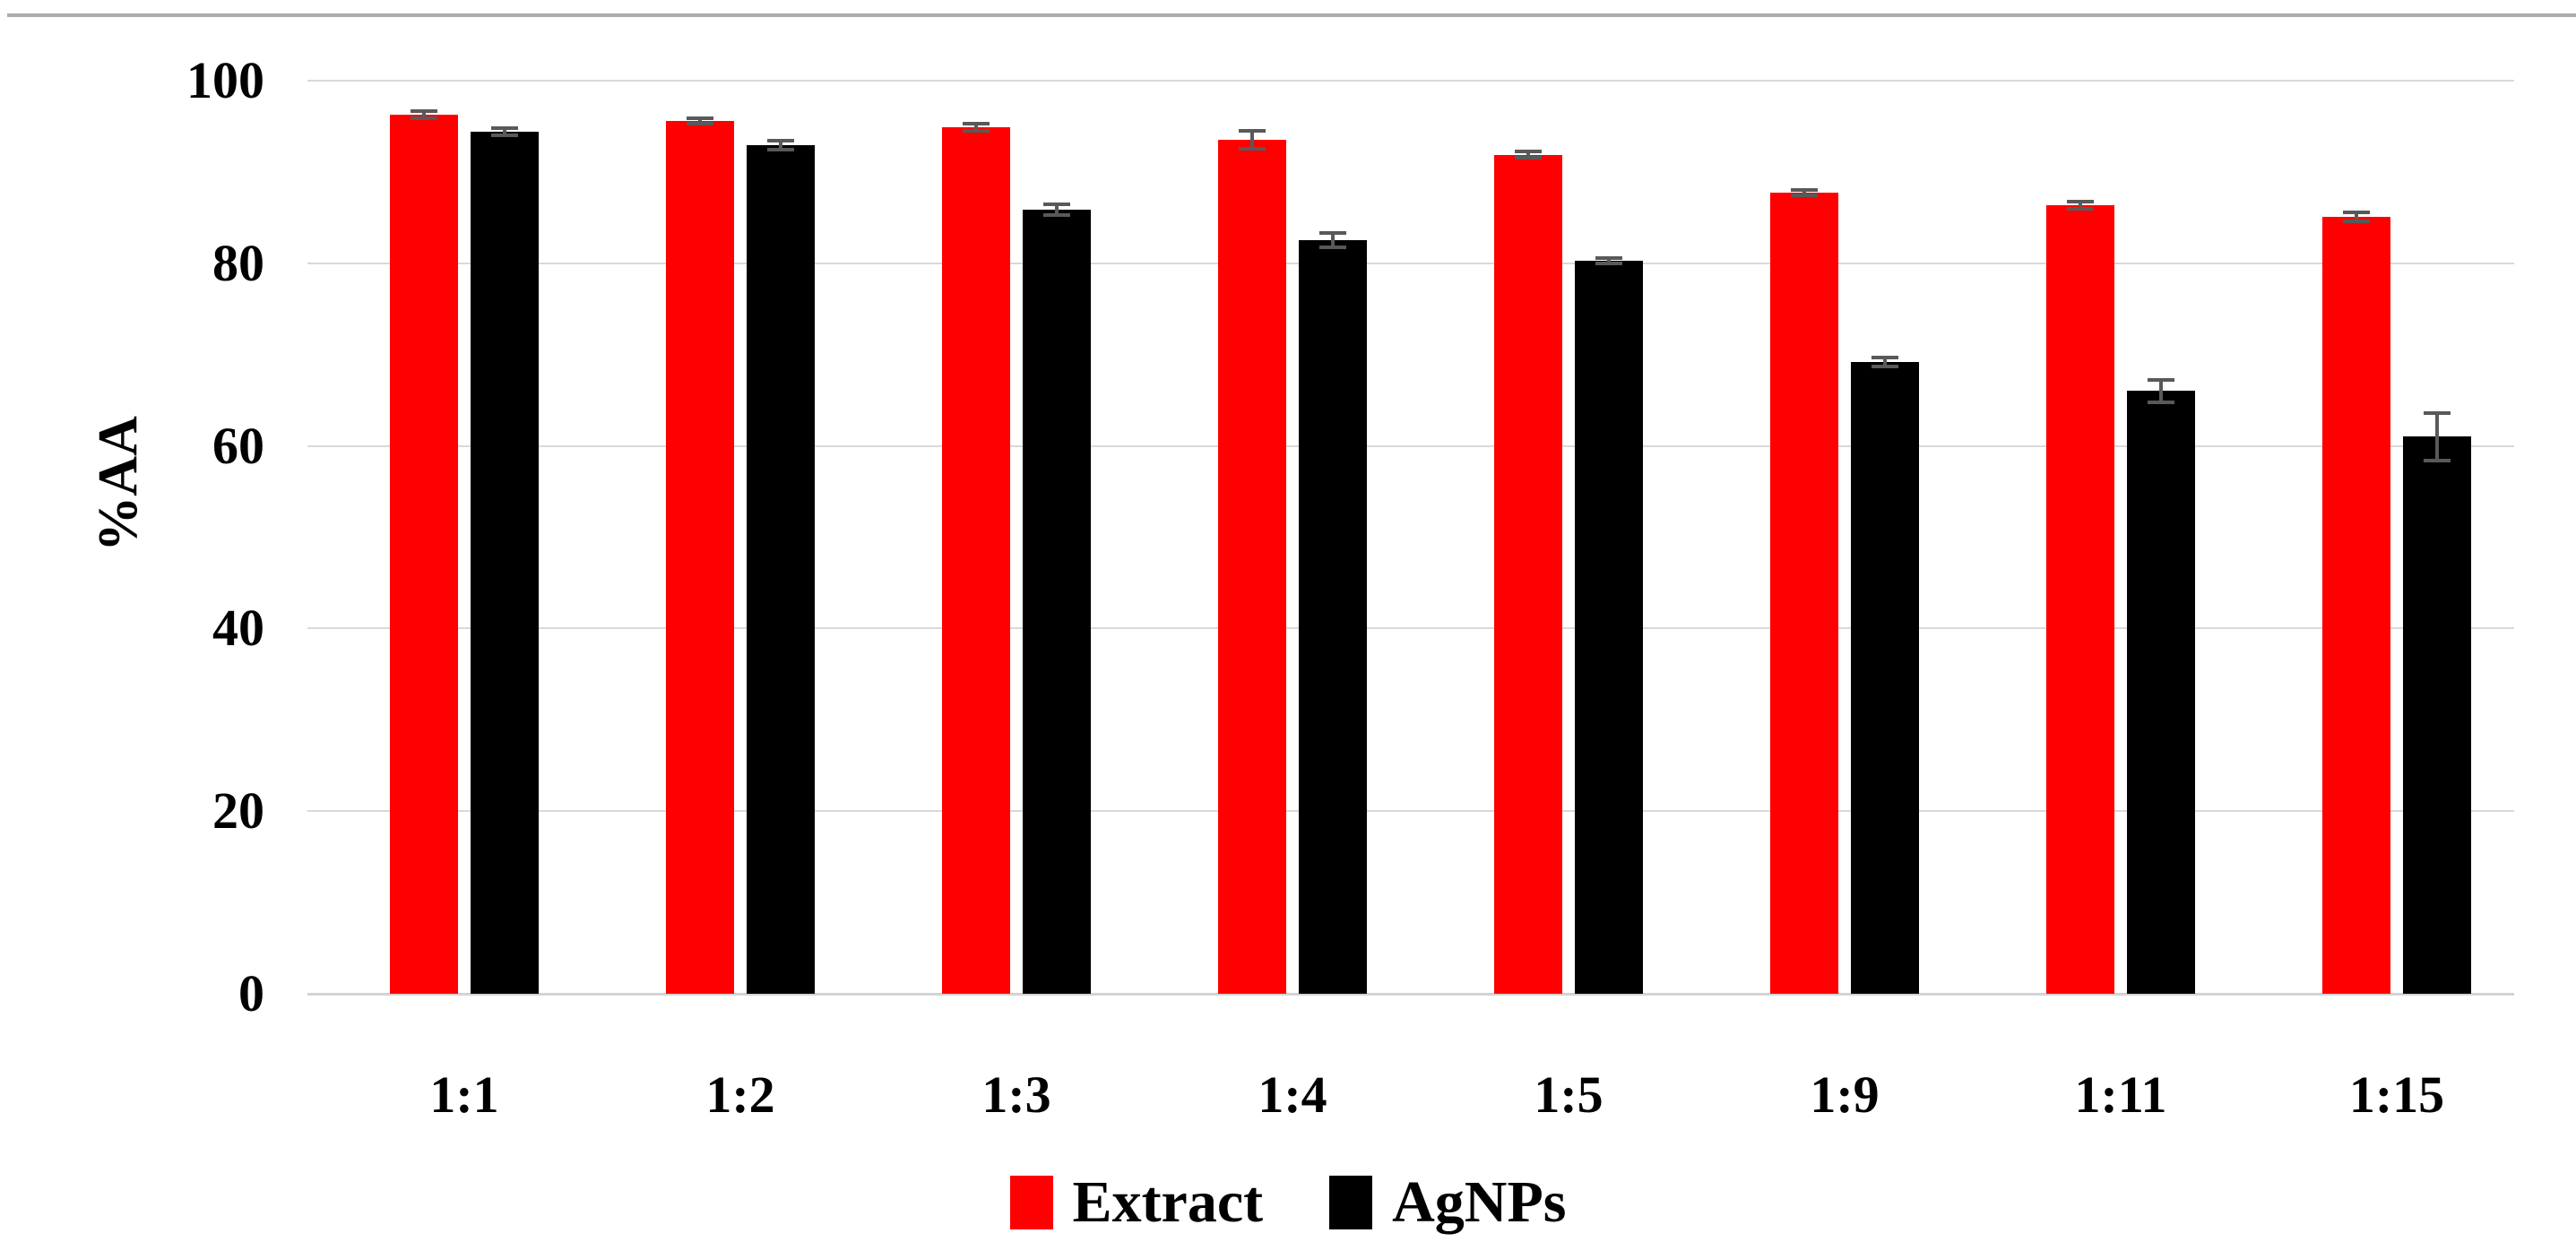 This screenshot has height=1259, width=2576. What do you see at coordinates (238, 262) in the screenshot?
I see `y-tick-label-80: 80` at bounding box center [238, 262].